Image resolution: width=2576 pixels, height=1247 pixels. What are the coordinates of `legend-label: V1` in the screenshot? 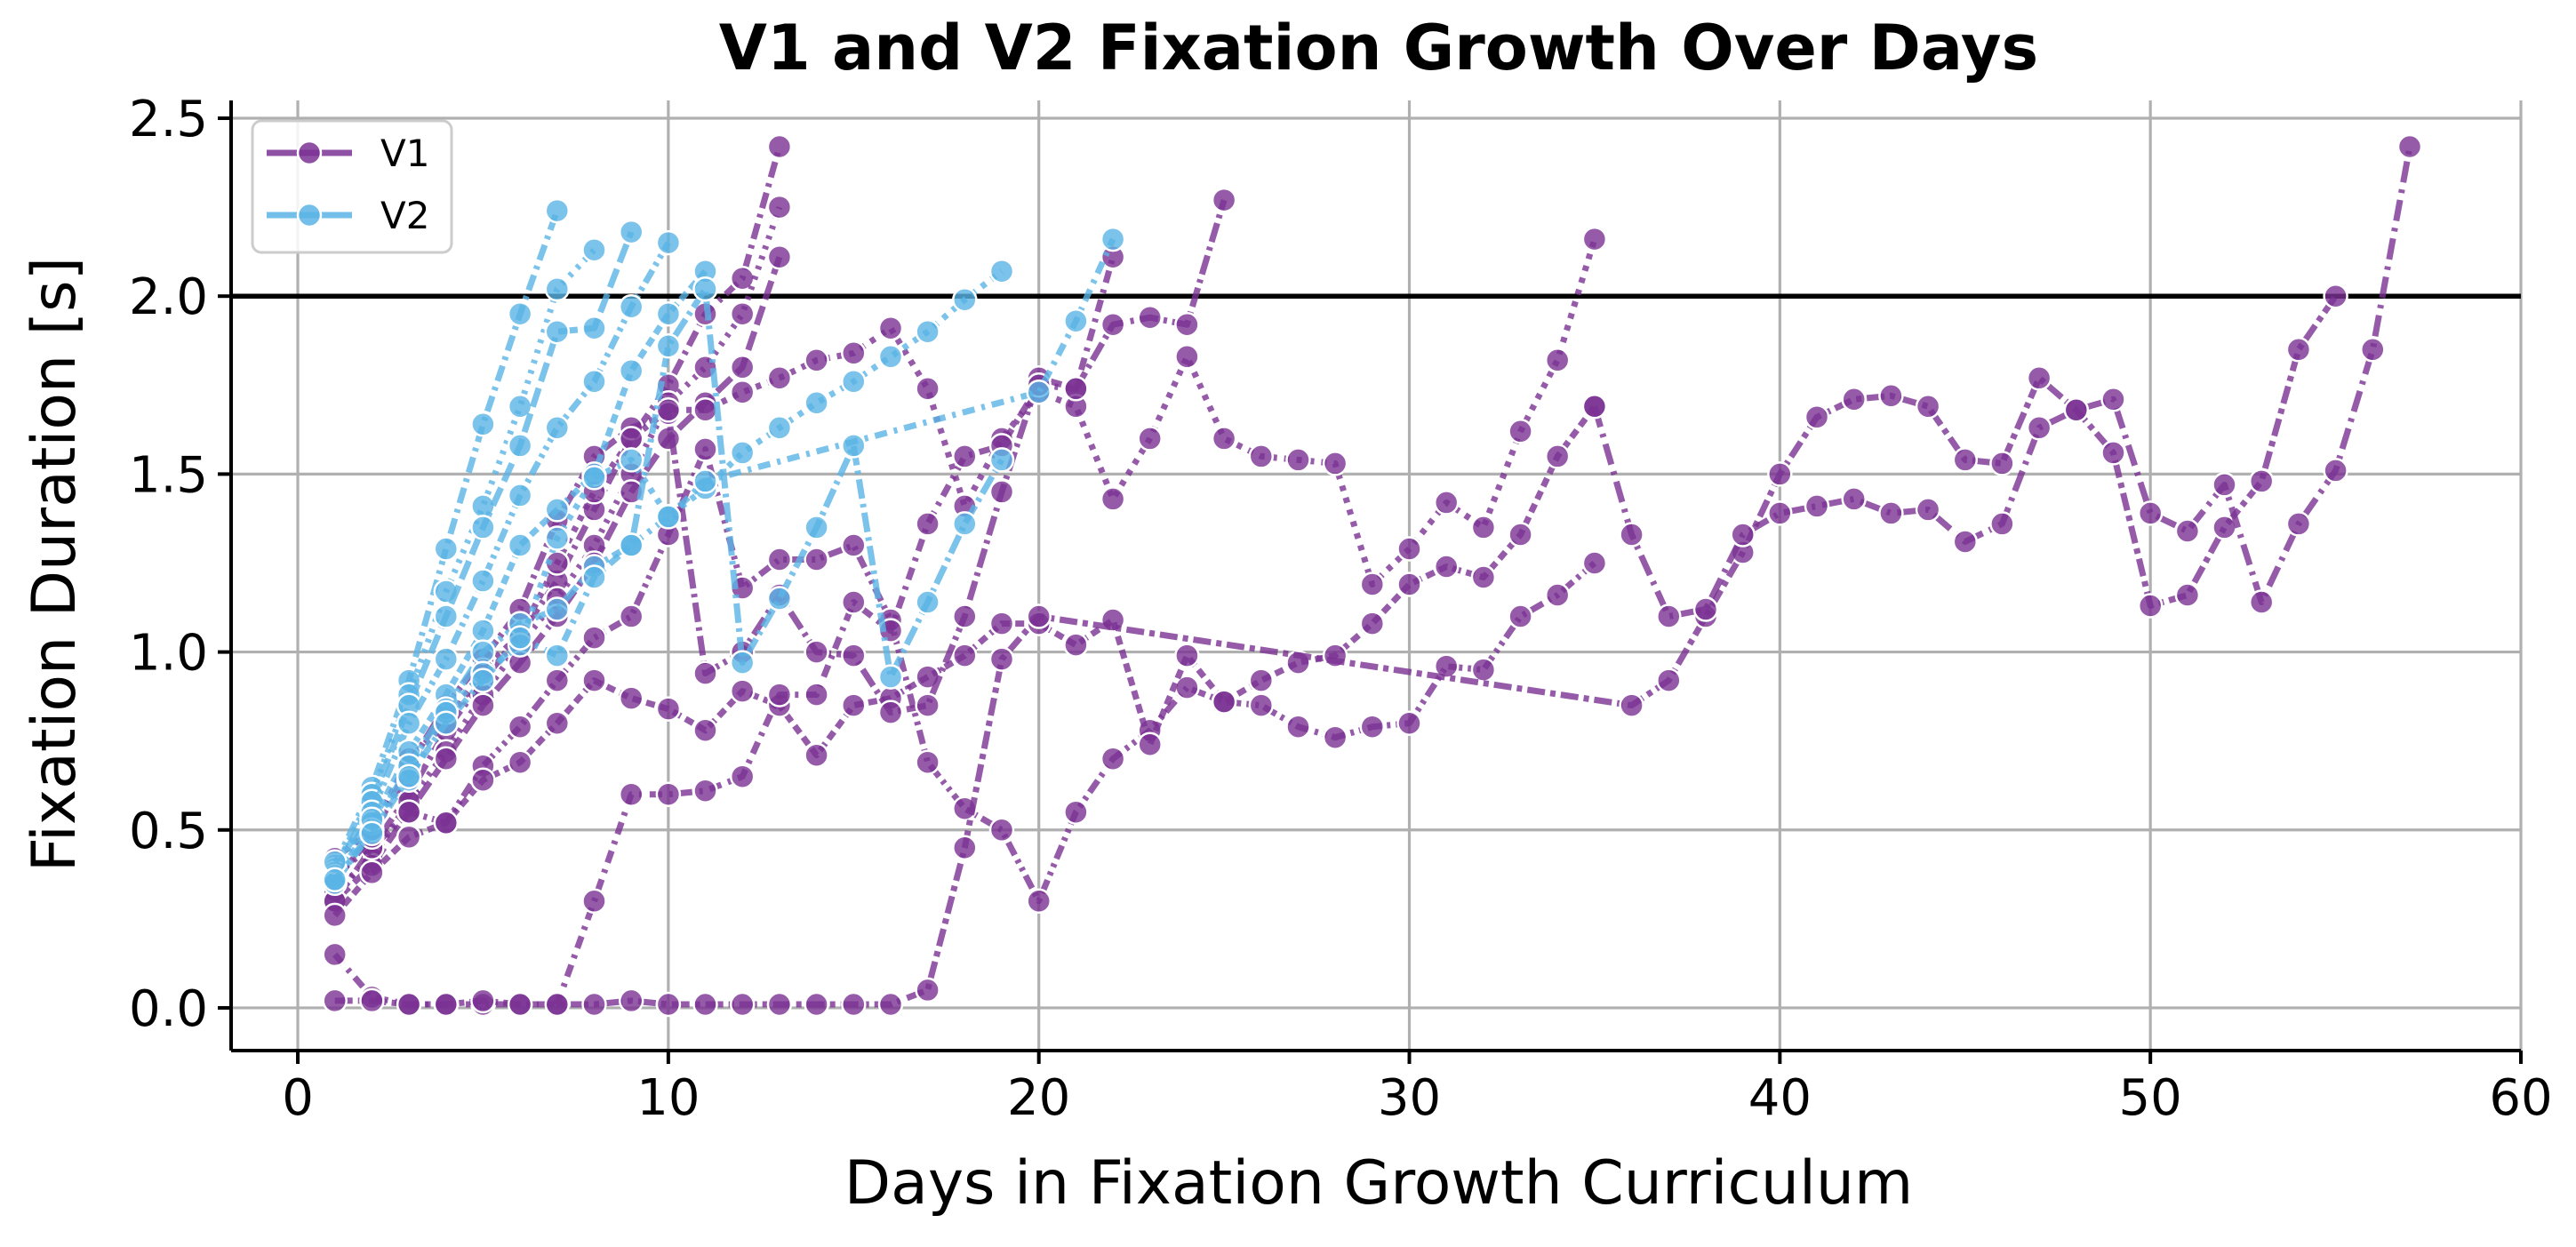 It's located at (404, 153).